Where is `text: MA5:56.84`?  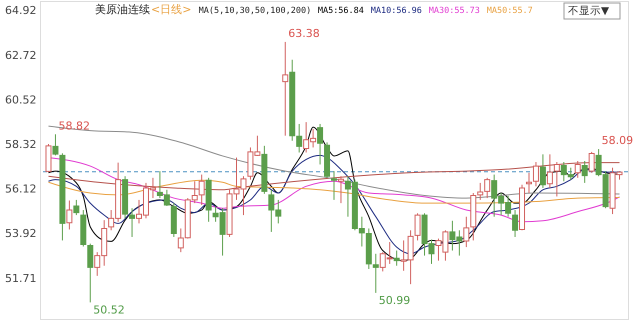 text: MA5:56.84 is located at coordinates (341, 11).